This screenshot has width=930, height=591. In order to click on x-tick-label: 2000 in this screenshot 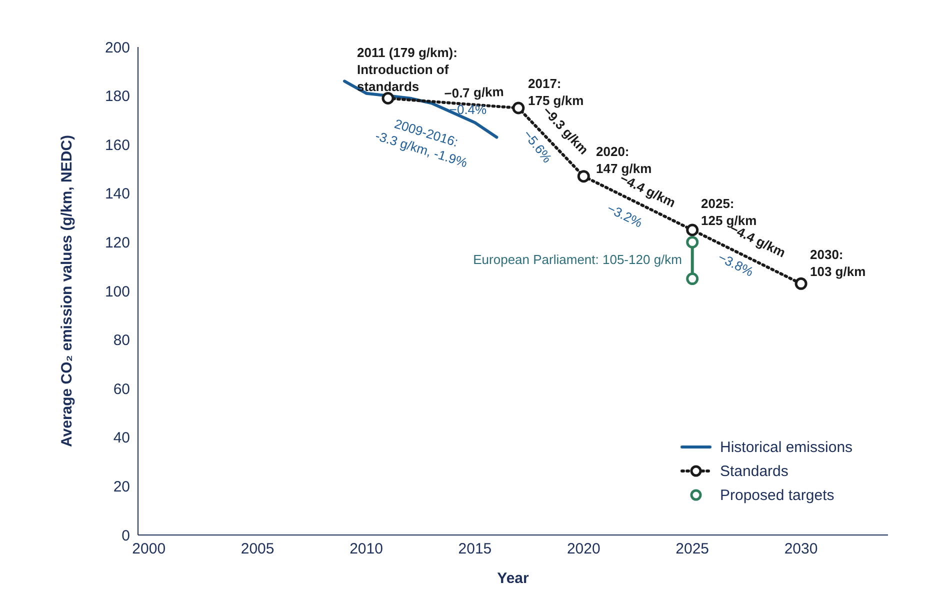, I will do `click(149, 549)`.